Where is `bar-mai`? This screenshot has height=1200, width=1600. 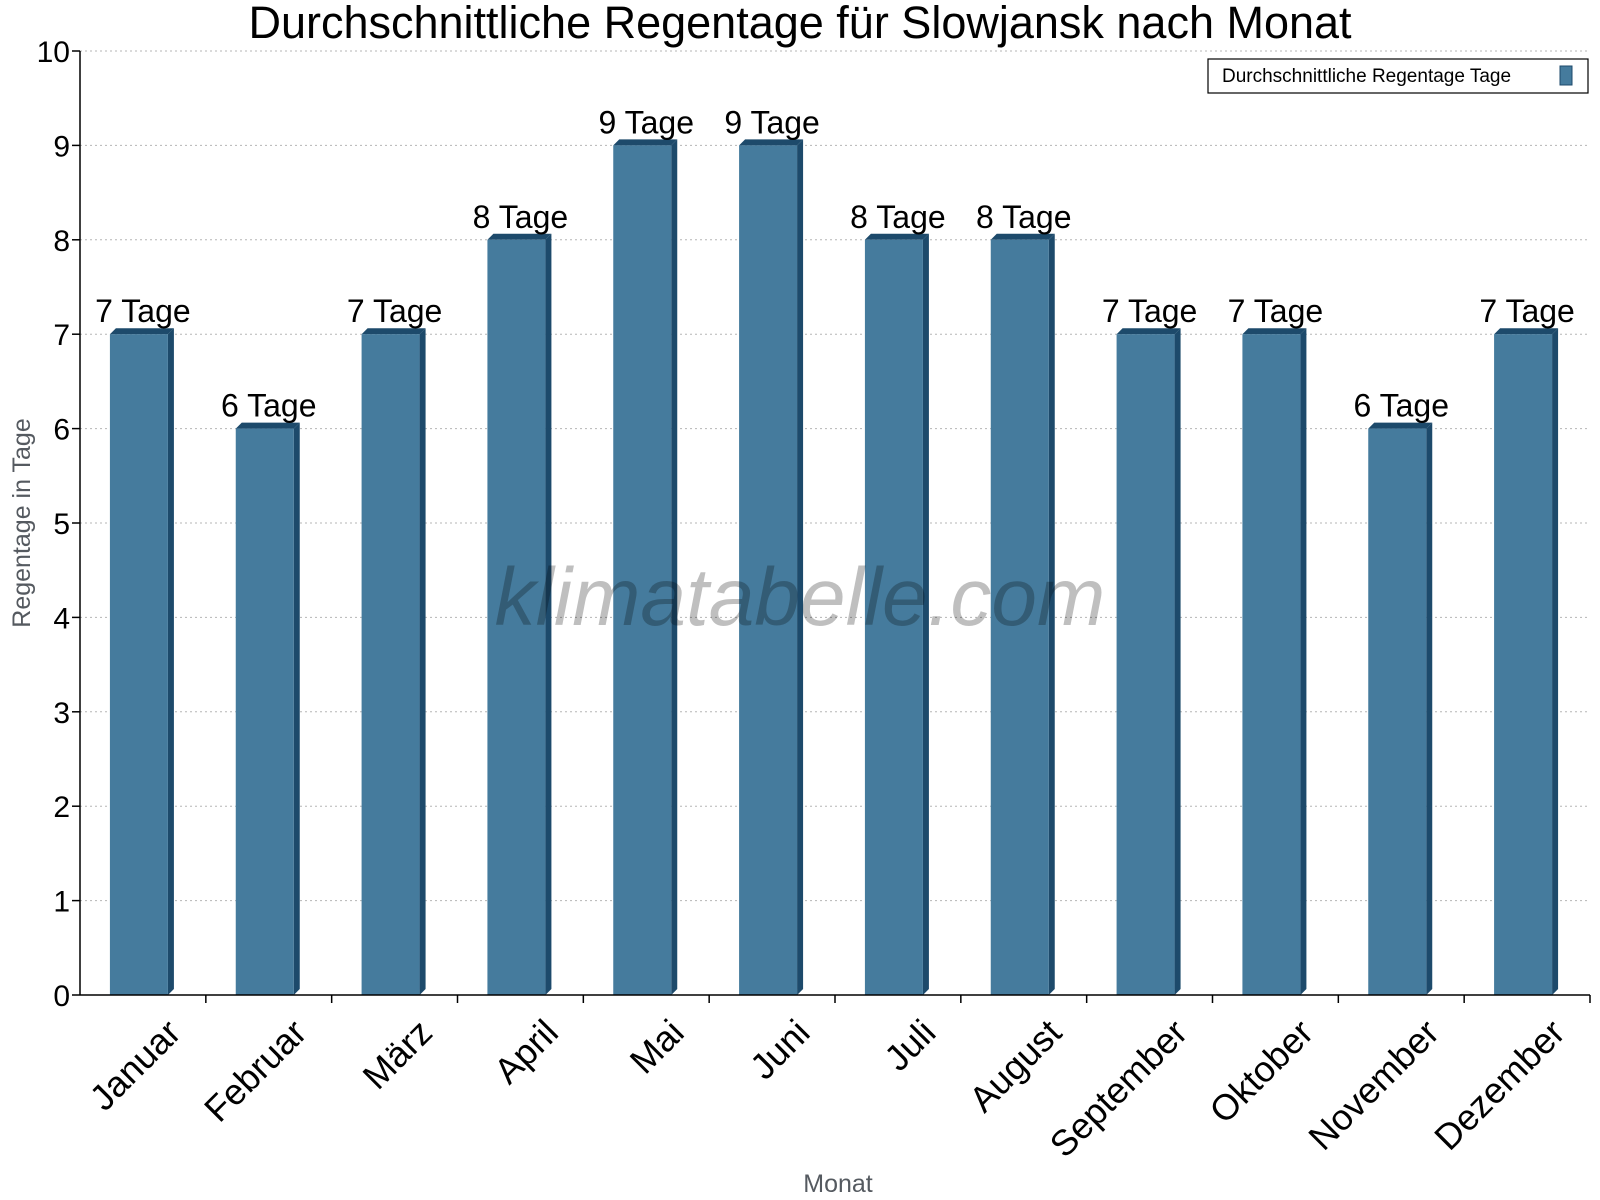 bar-mai is located at coordinates (645, 567).